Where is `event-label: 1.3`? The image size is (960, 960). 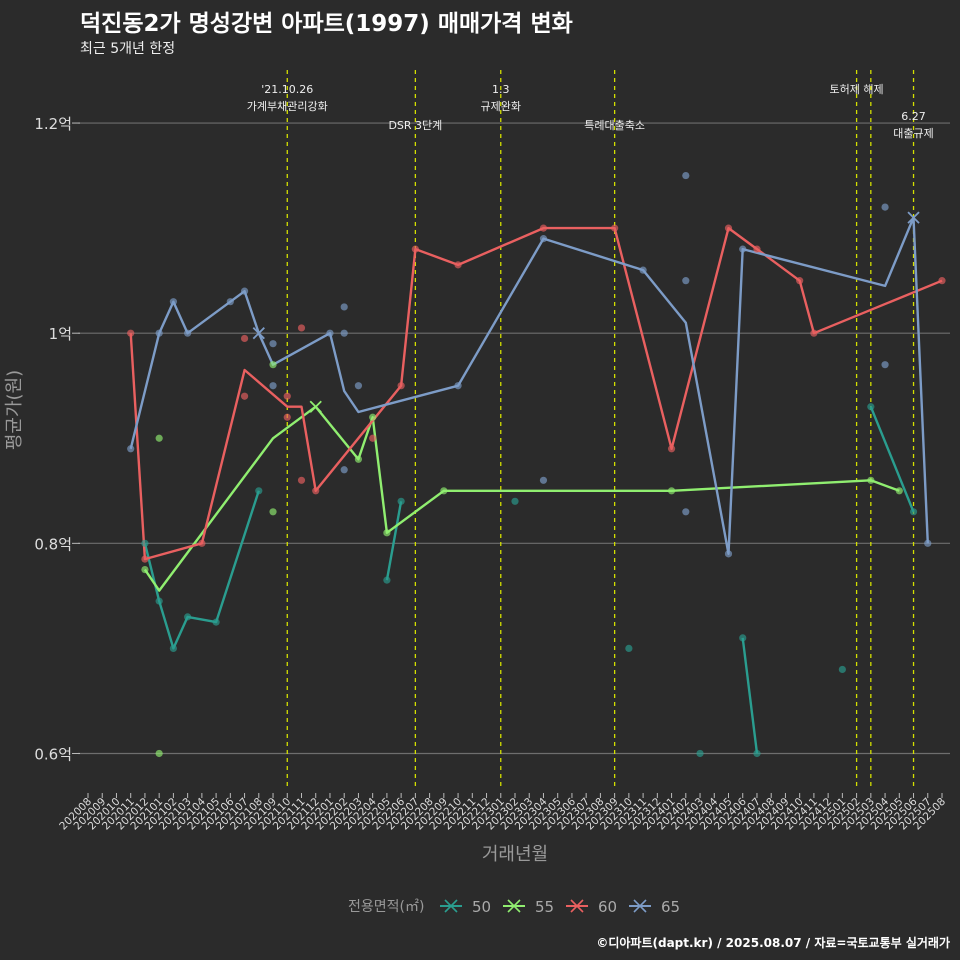 event-label: 1.3 is located at coordinates (501, 89).